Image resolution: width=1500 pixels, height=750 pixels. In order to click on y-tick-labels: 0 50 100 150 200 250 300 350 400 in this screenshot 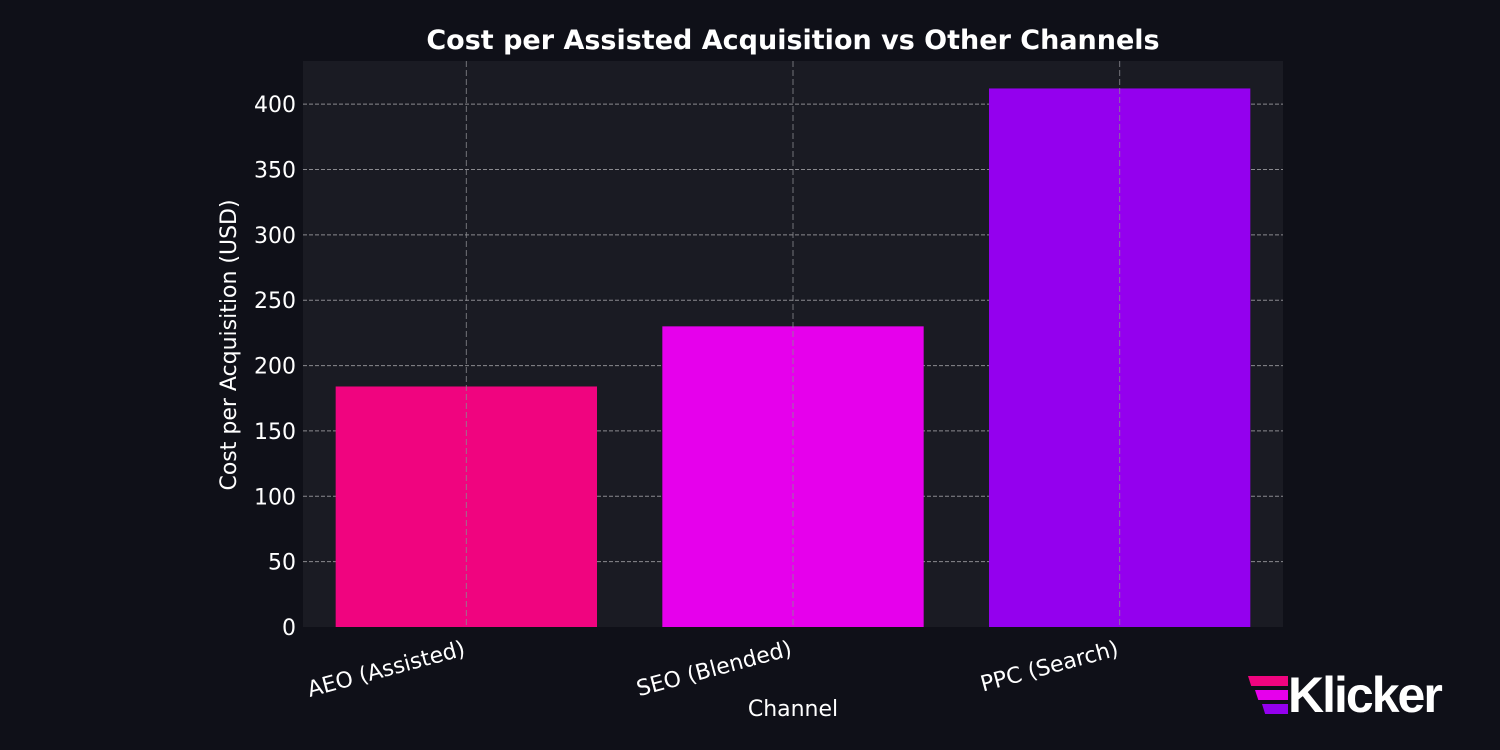, I will do `click(275, 367)`.